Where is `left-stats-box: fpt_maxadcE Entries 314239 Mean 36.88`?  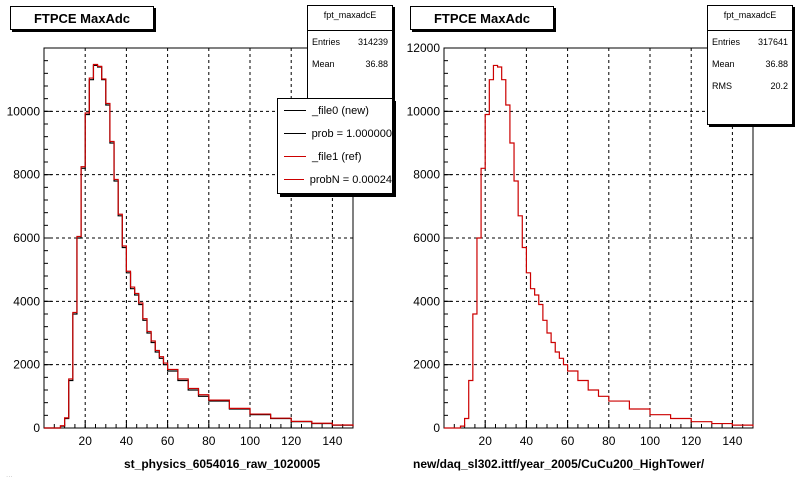
left-stats-box: fpt_maxadcE Entries 314239 Mean 36.88 is located at coordinates (350, 54).